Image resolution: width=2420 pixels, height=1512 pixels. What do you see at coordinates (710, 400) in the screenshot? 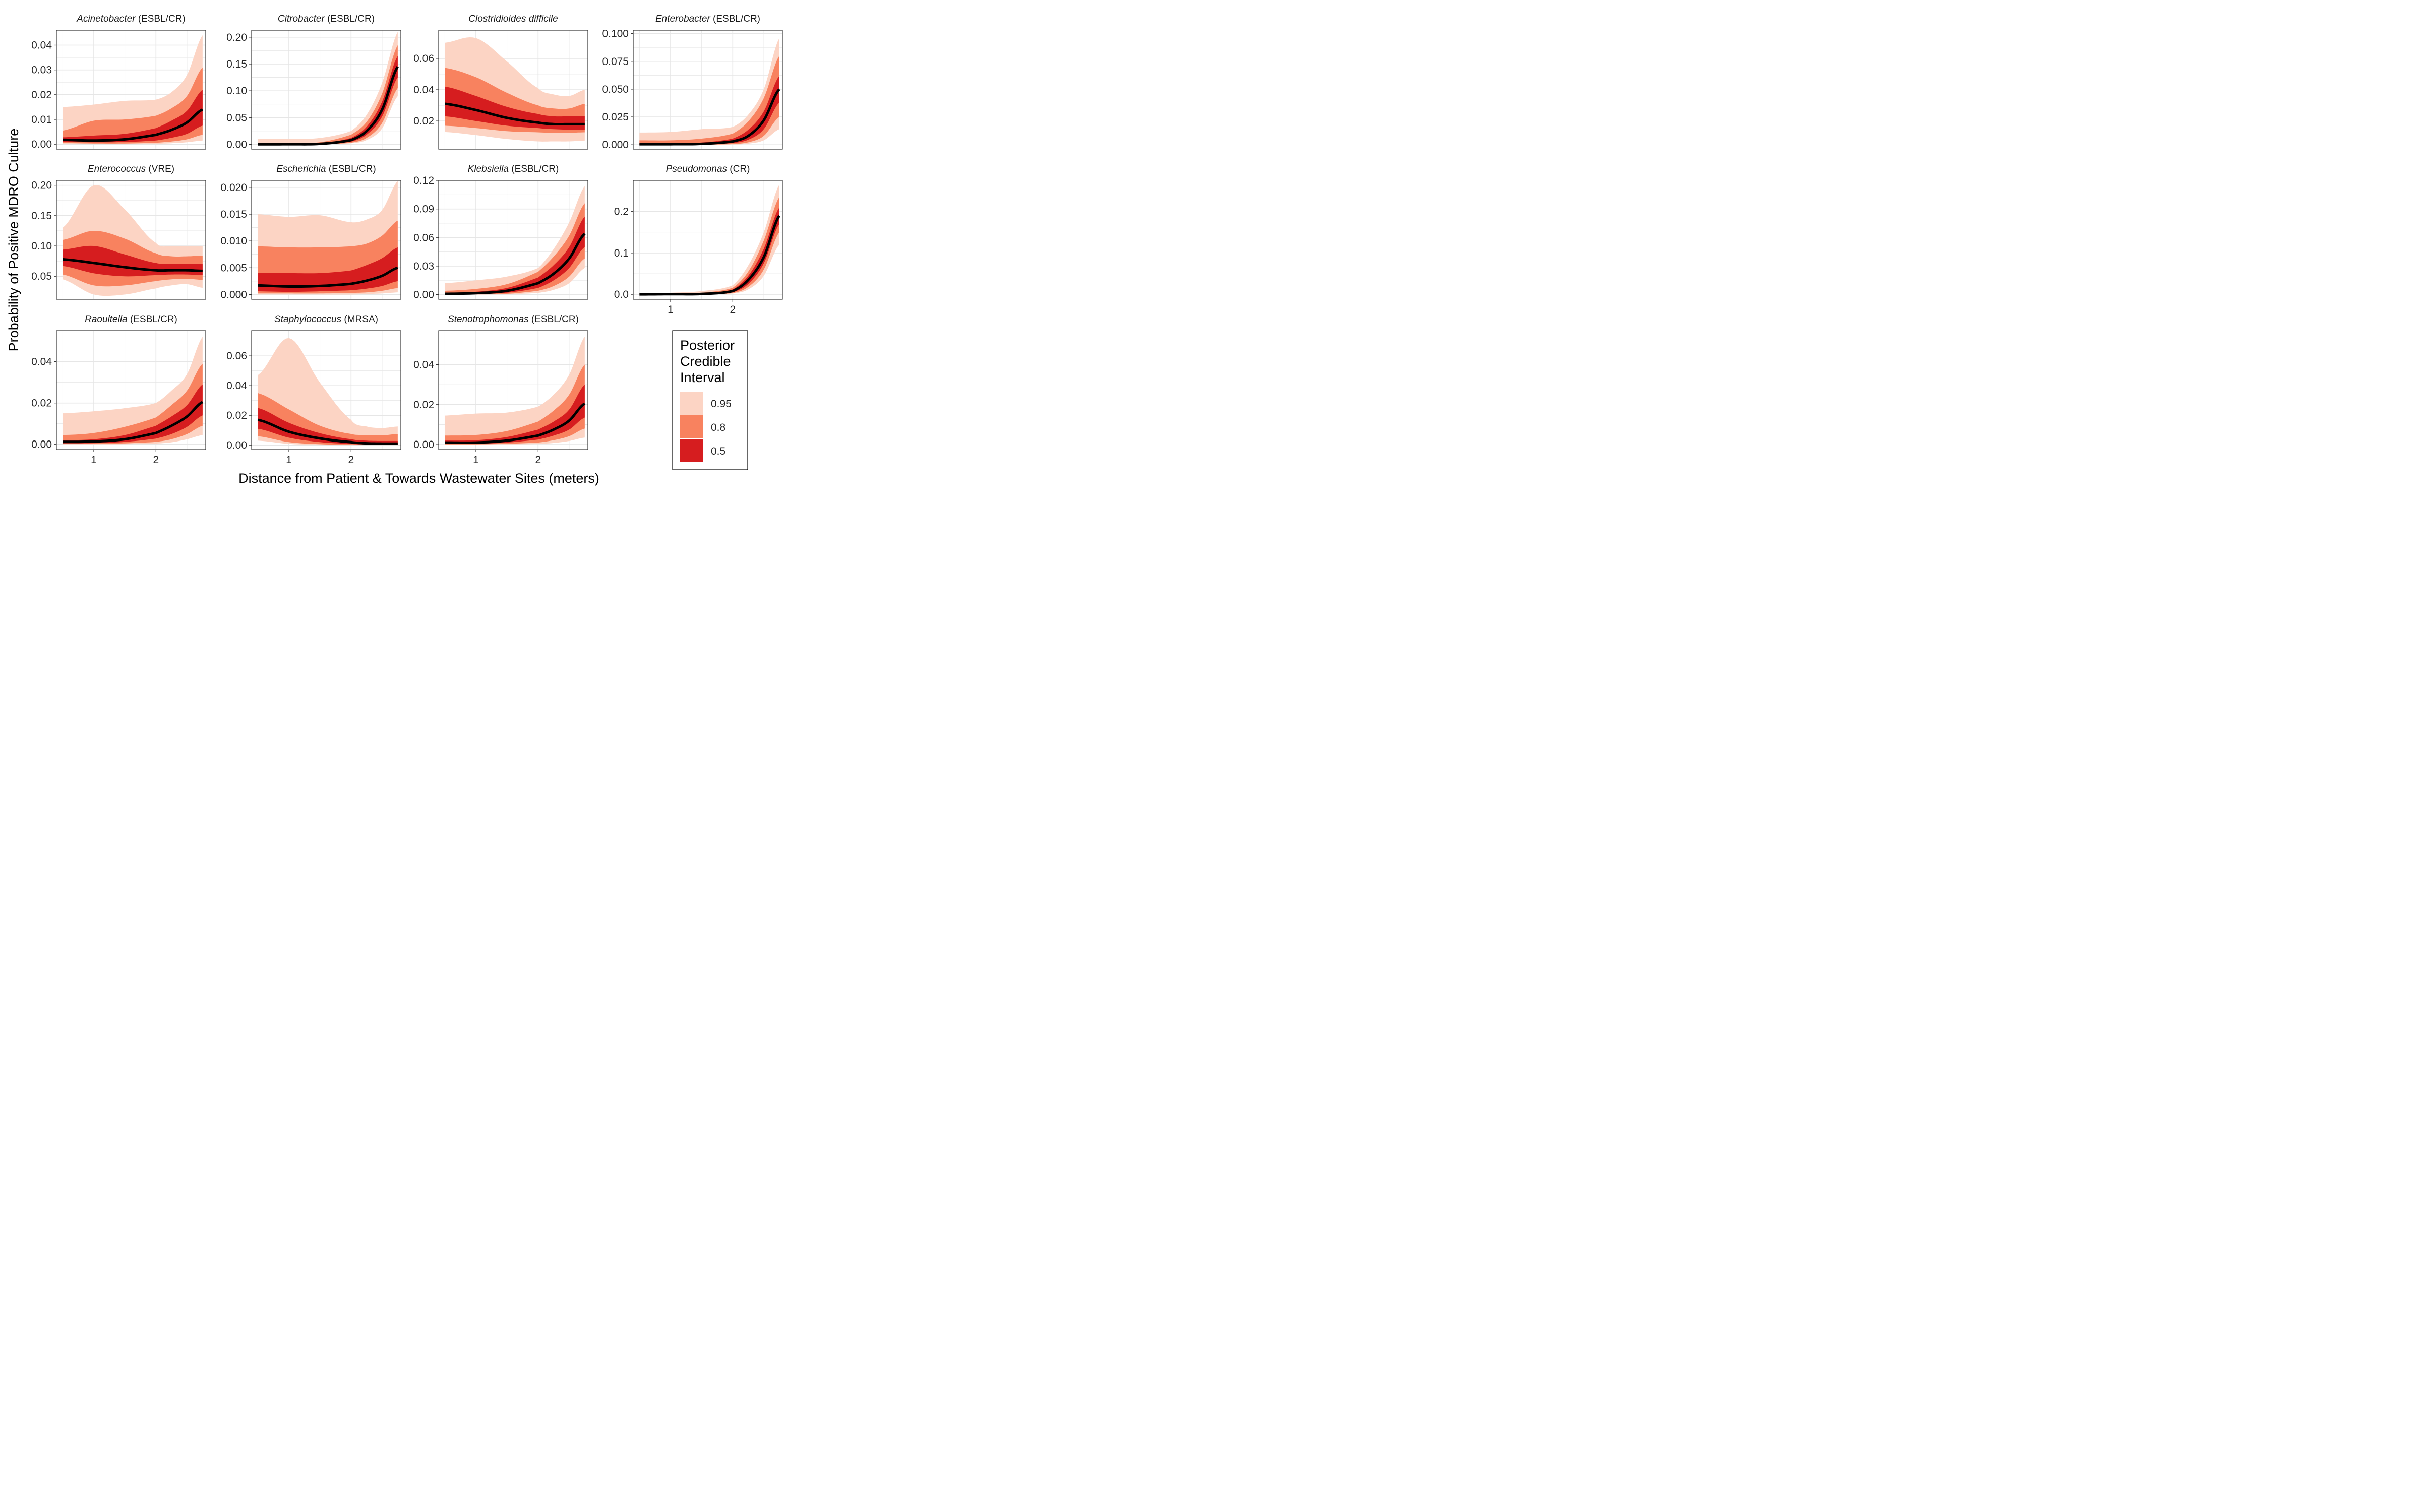
I see `legend: Posterior Credible Interval 0.95 0.8 0.5` at bounding box center [710, 400].